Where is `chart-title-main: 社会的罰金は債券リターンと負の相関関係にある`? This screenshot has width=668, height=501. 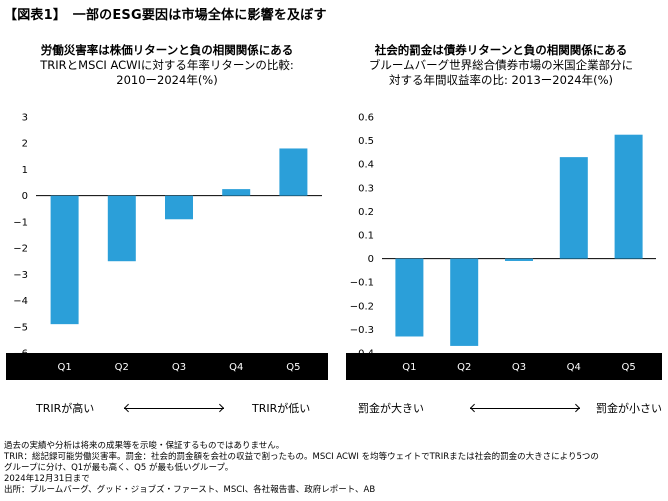
chart-title-main: 社会的罰金は債券リターンと負の相関関係にある is located at coordinates (501, 50).